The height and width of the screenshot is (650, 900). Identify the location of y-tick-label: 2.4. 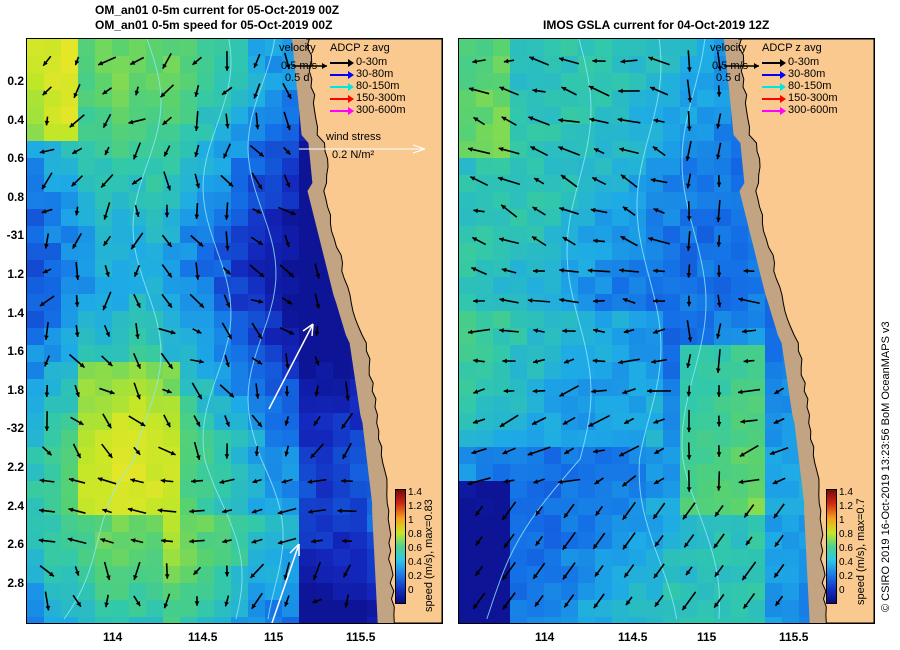
(15, 505).